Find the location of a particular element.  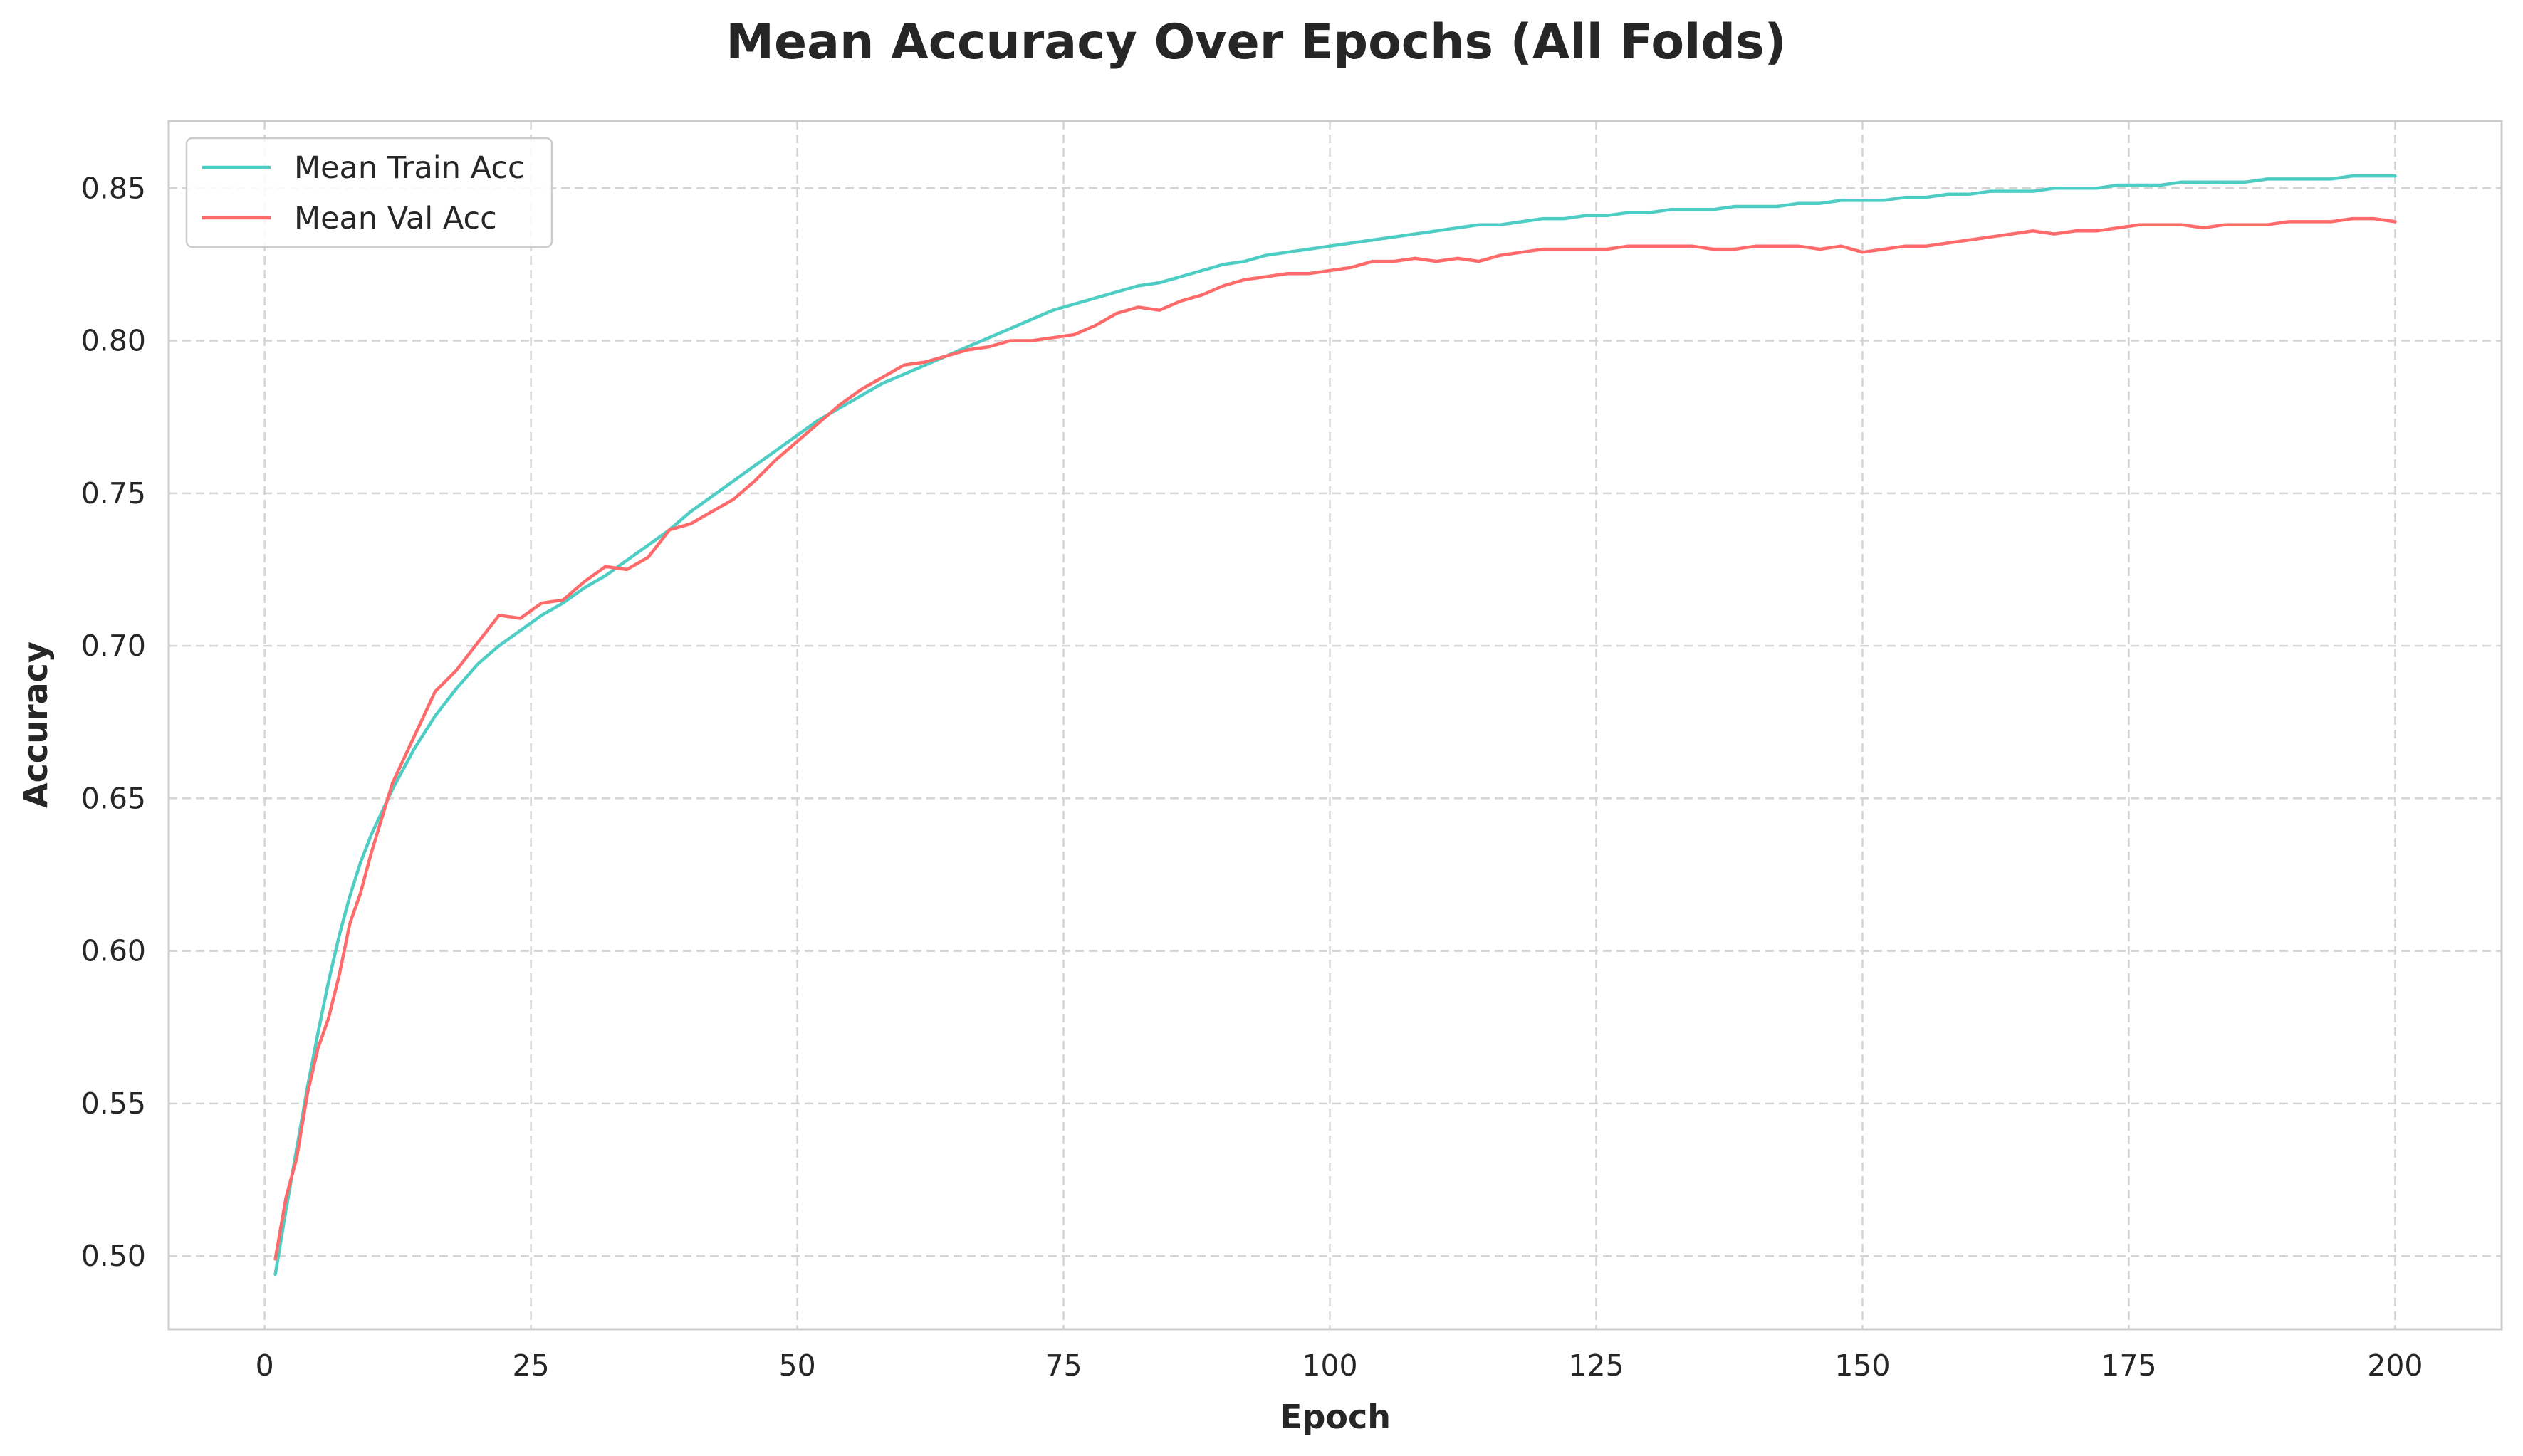

y-tick-label: 0.85 is located at coordinates (114, 188).